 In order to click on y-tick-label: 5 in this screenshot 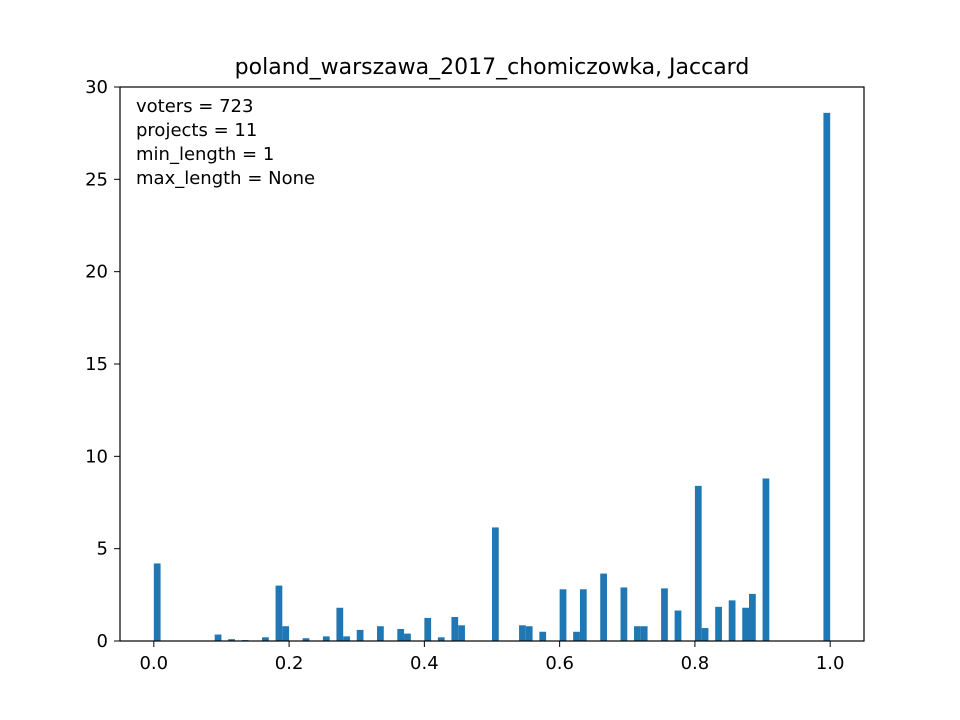, I will do `click(102, 549)`.